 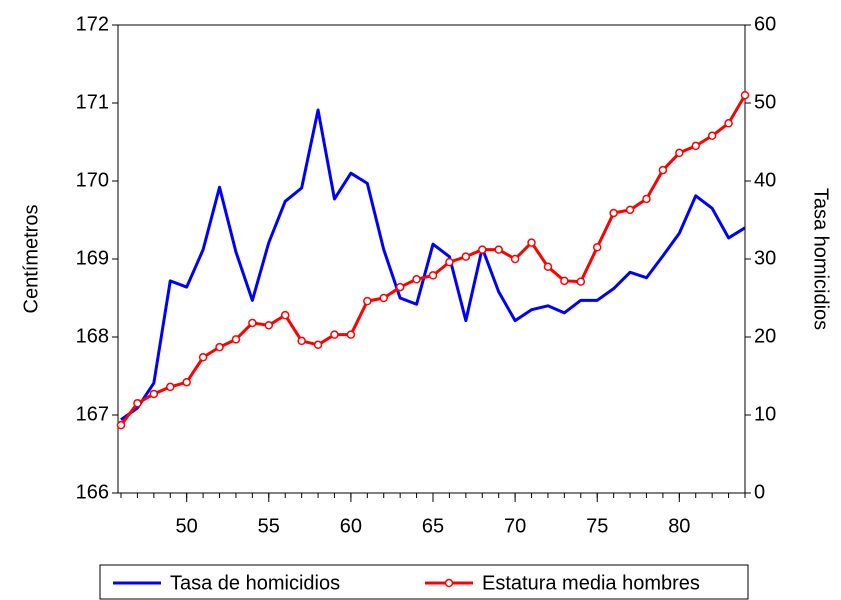 I want to click on x-tick-label: 55, so click(x=269, y=526).